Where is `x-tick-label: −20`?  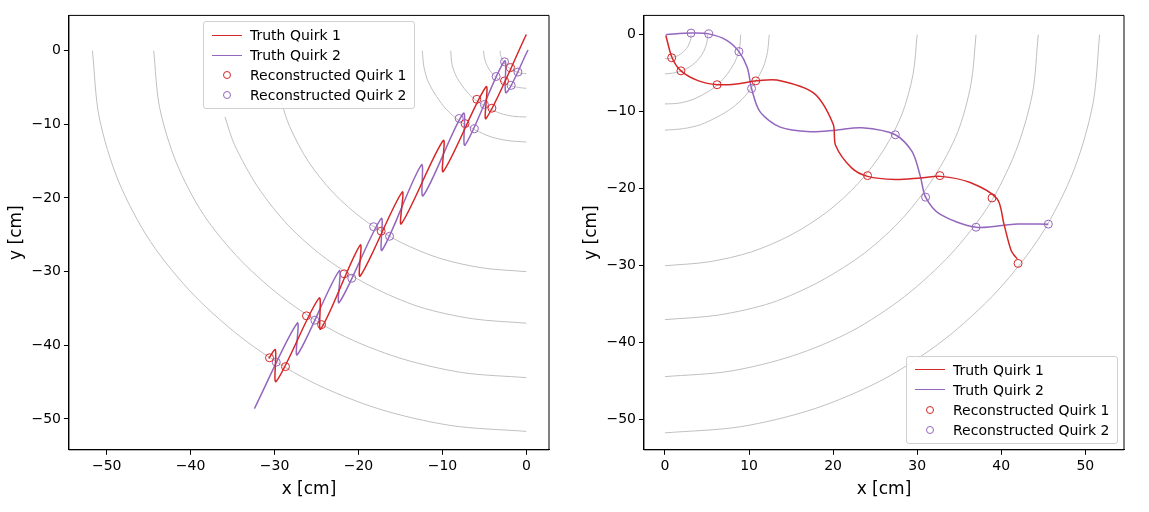
x-tick-label: −20 is located at coordinates (358, 464).